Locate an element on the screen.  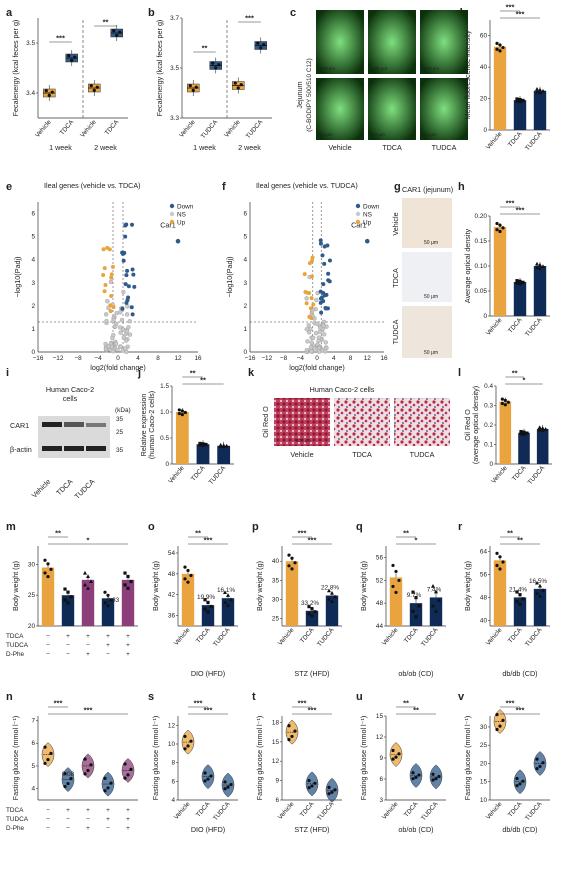
m-ytick-label-2: 20 is located at coordinates (32, 626).